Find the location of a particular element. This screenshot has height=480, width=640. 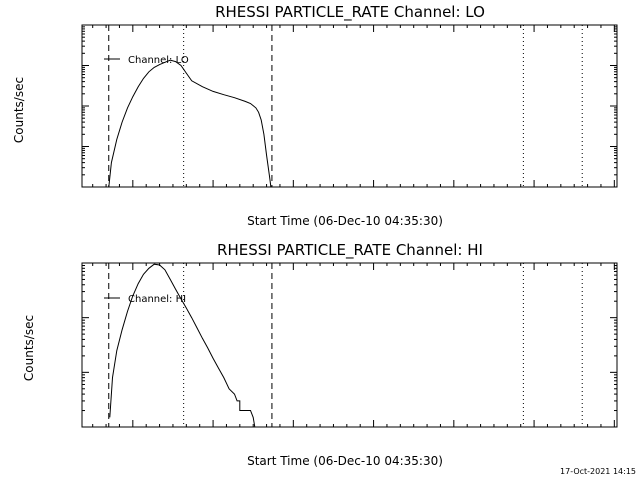

legend-label: Channel: LO is located at coordinates (158, 60).